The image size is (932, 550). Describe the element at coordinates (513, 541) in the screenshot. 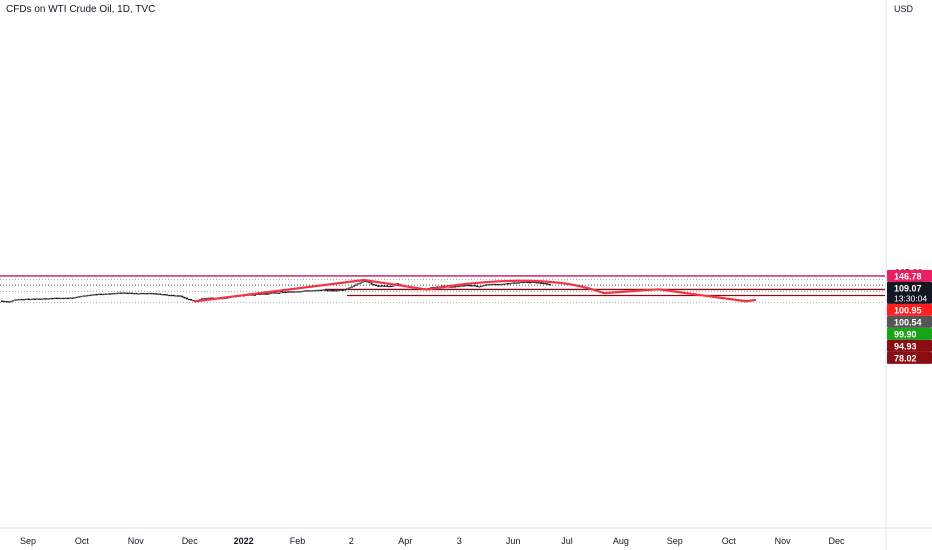

I see `x-tick-label: Jun` at that location.